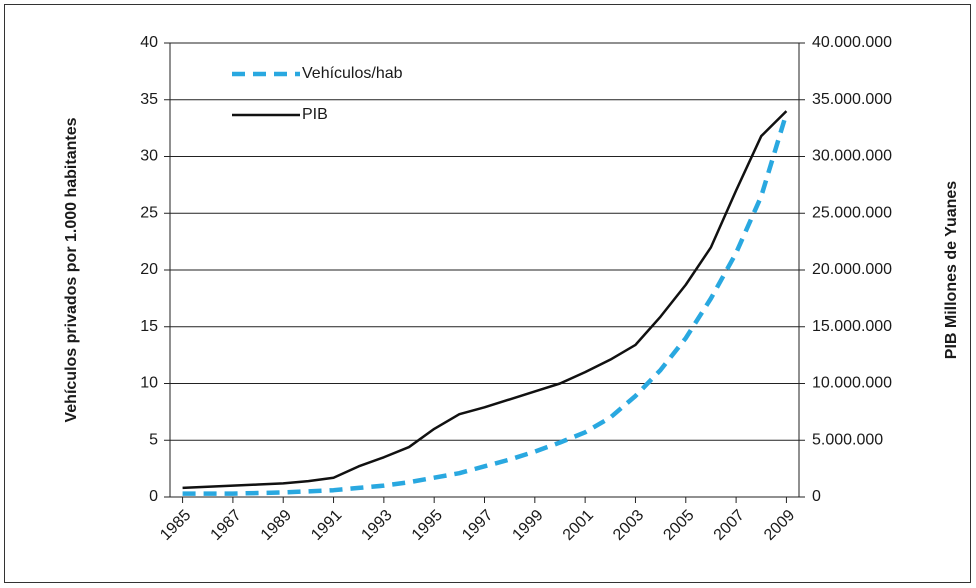 The image size is (976, 588). I want to click on x-tick-label: 1993, so click(376, 525).